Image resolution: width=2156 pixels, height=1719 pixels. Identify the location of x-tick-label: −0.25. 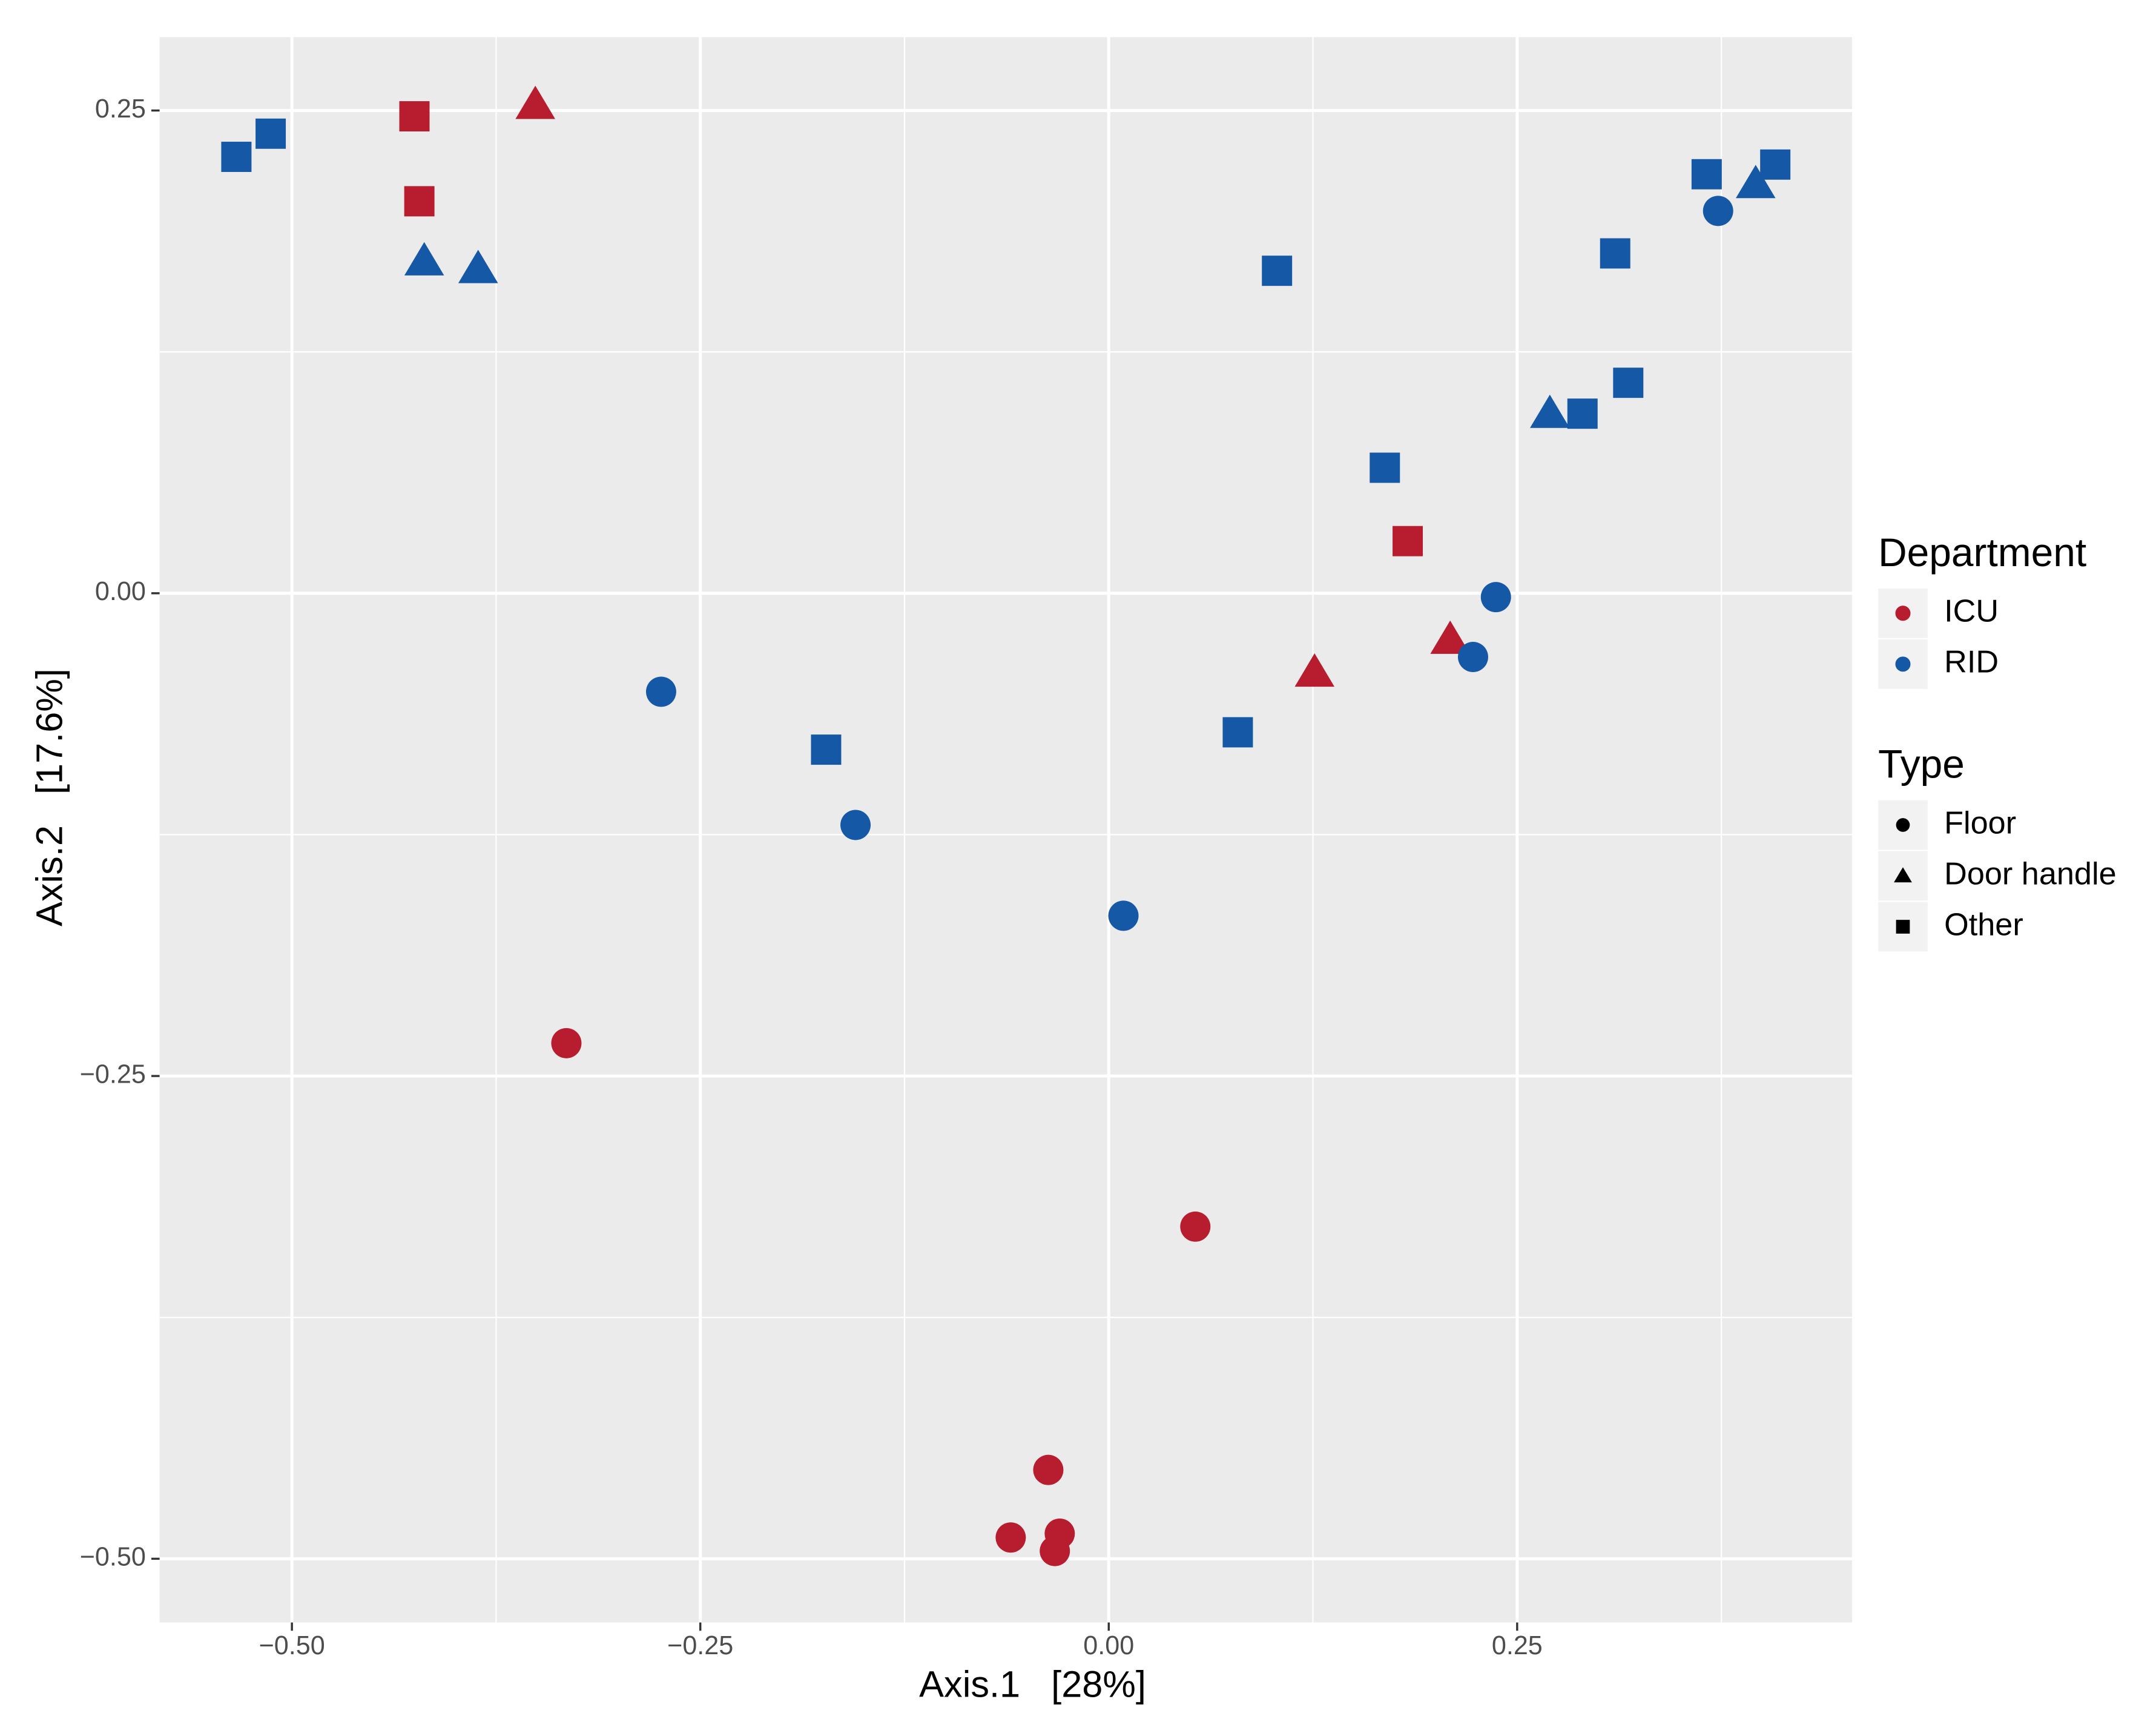
(700, 1645).